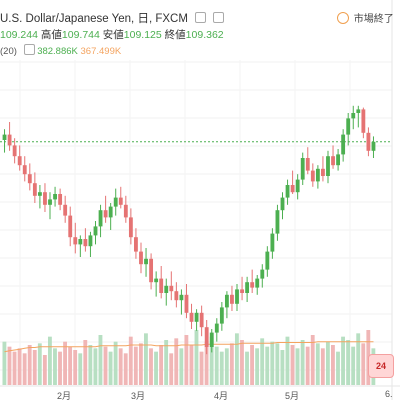  What do you see at coordinates (381, 366) in the screenshot?
I see `chart-logo-icon: 24` at bounding box center [381, 366].